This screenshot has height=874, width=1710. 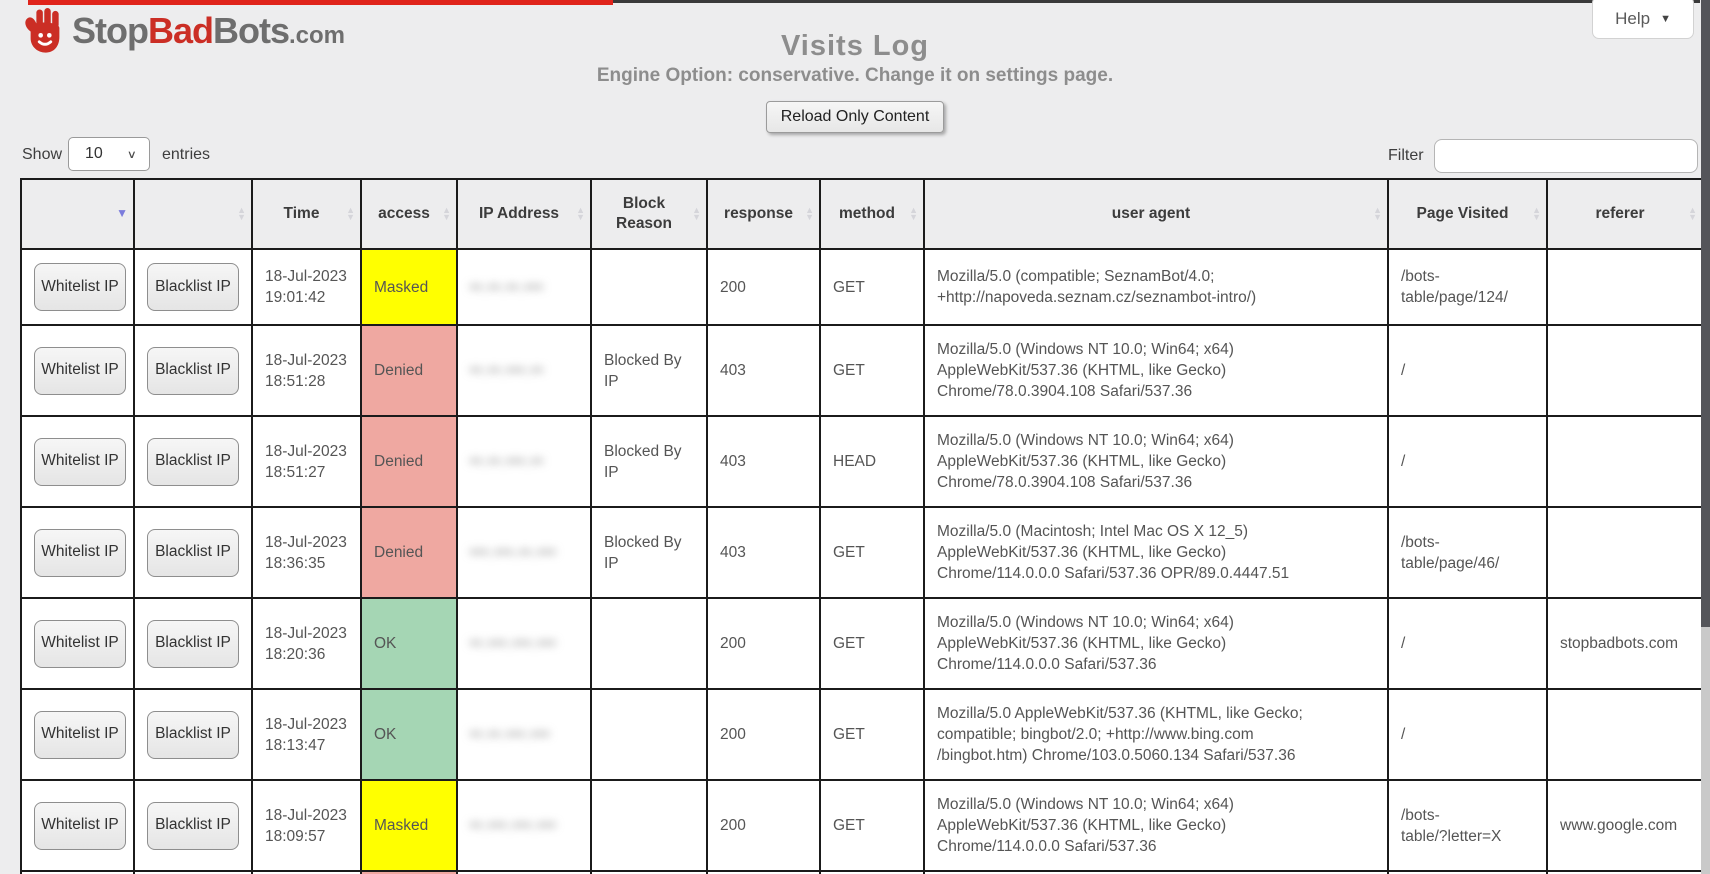 I want to click on help-label: Help, so click(x=1633, y=18).